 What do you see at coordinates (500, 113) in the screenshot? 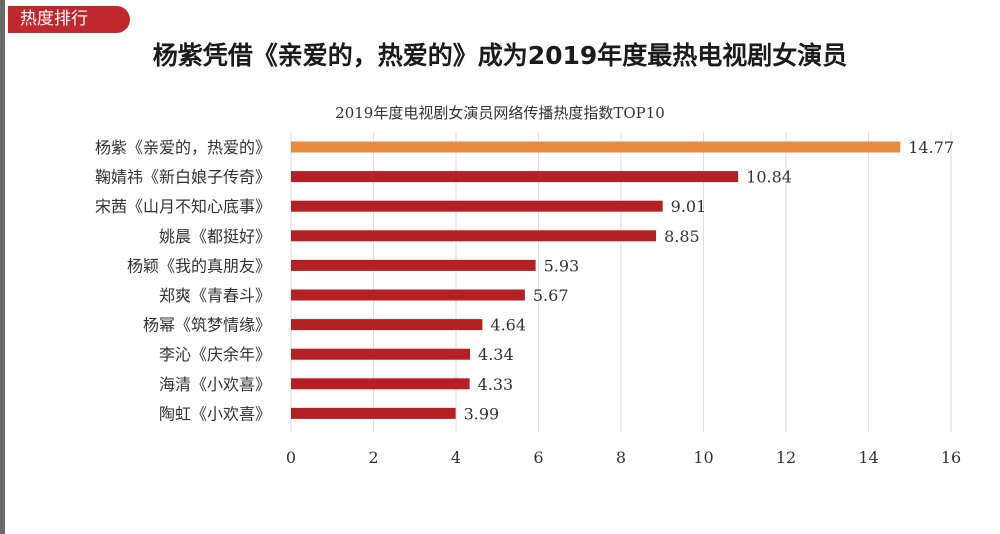
I see `chart-title: 2019年度电视剧女演员网络传播热度指数TOP10` at bounding box center [500, 113].